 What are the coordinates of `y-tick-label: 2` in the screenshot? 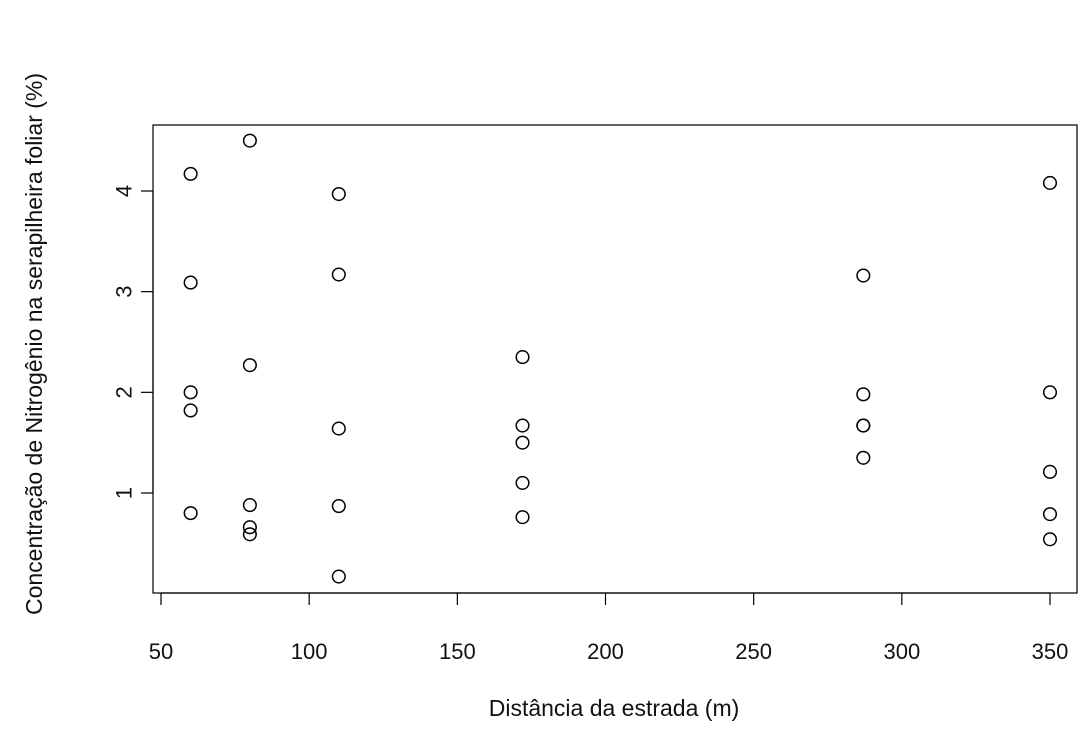 It's located at (124, 392).